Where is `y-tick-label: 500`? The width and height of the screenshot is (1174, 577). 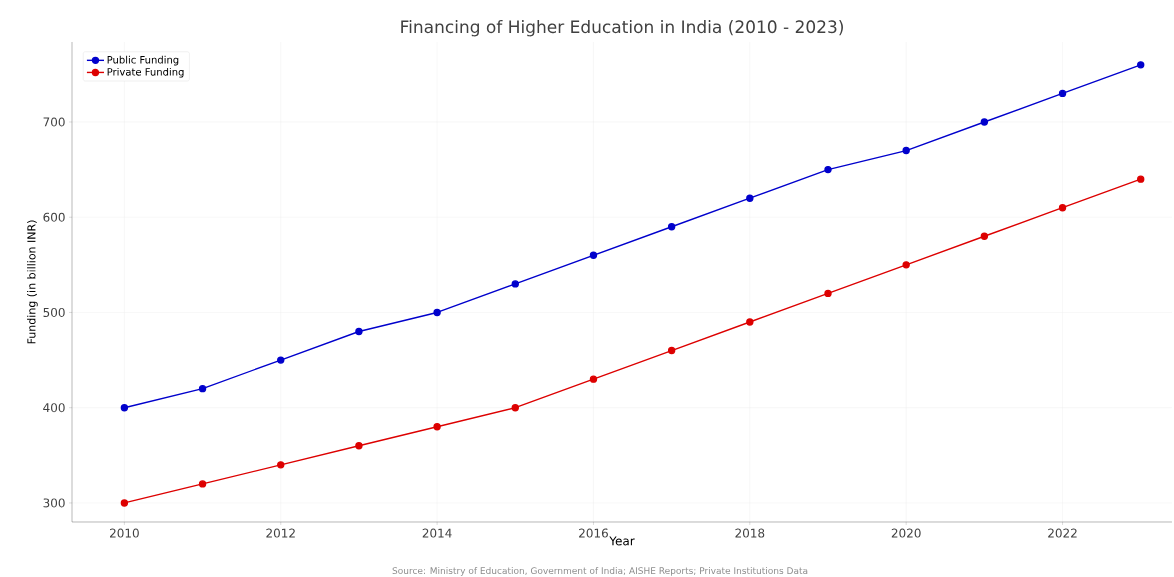
y-tick-label: 500 is located at coordinates (54, 312).